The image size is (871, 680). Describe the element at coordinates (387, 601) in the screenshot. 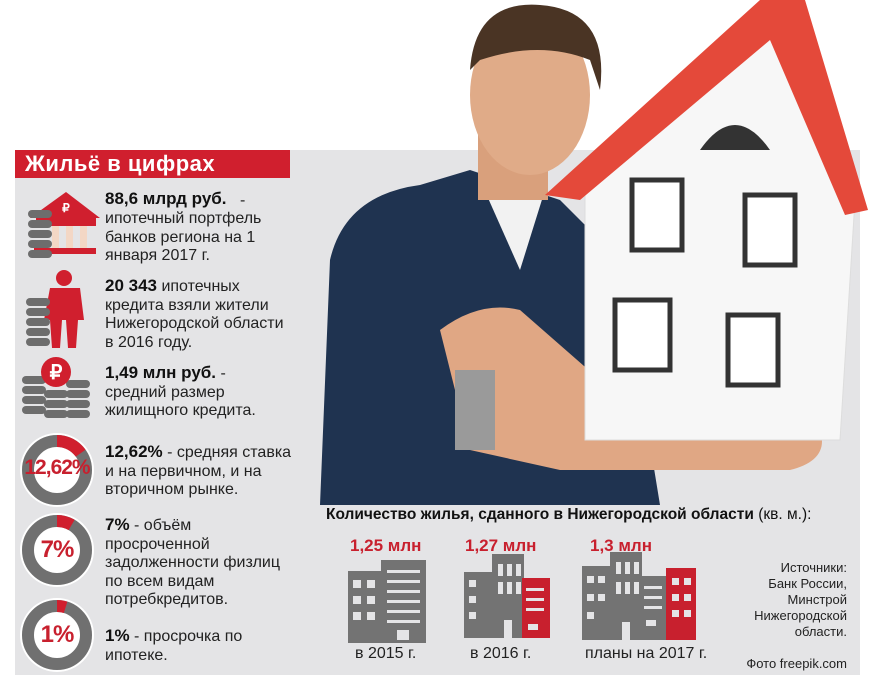

I see `building-2015-icon` at that location.